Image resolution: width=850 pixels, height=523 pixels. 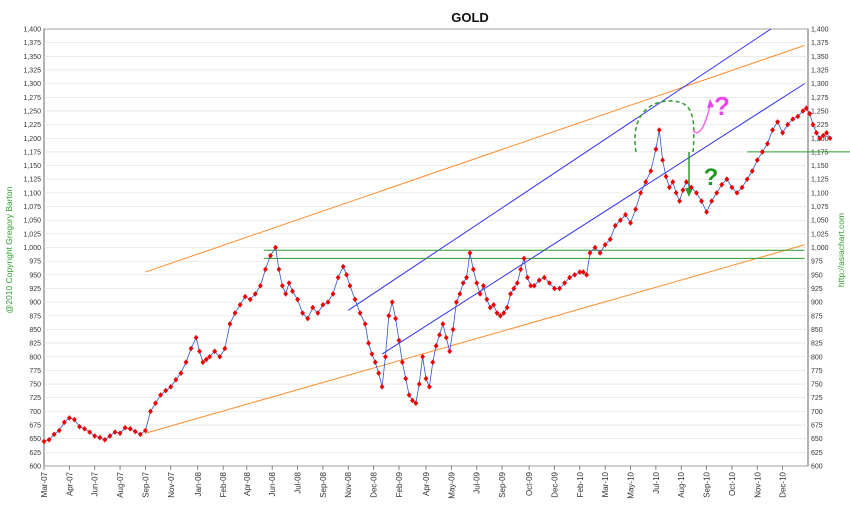 I want to click on y-tick-label: 850, so click(x=35, y=330).